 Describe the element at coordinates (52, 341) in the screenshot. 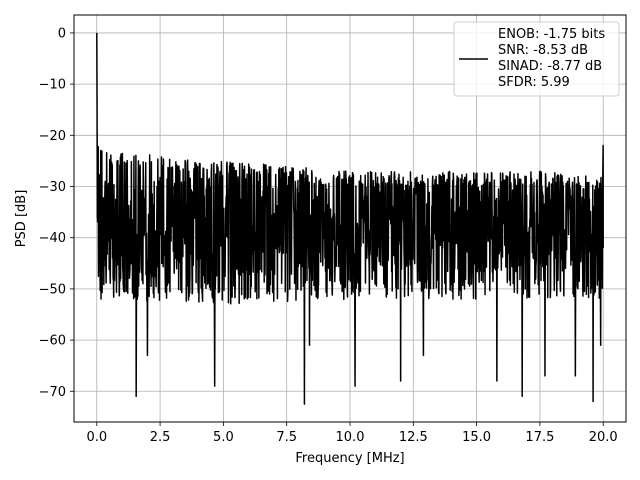

I see `y-tick-label: −60` at that location.